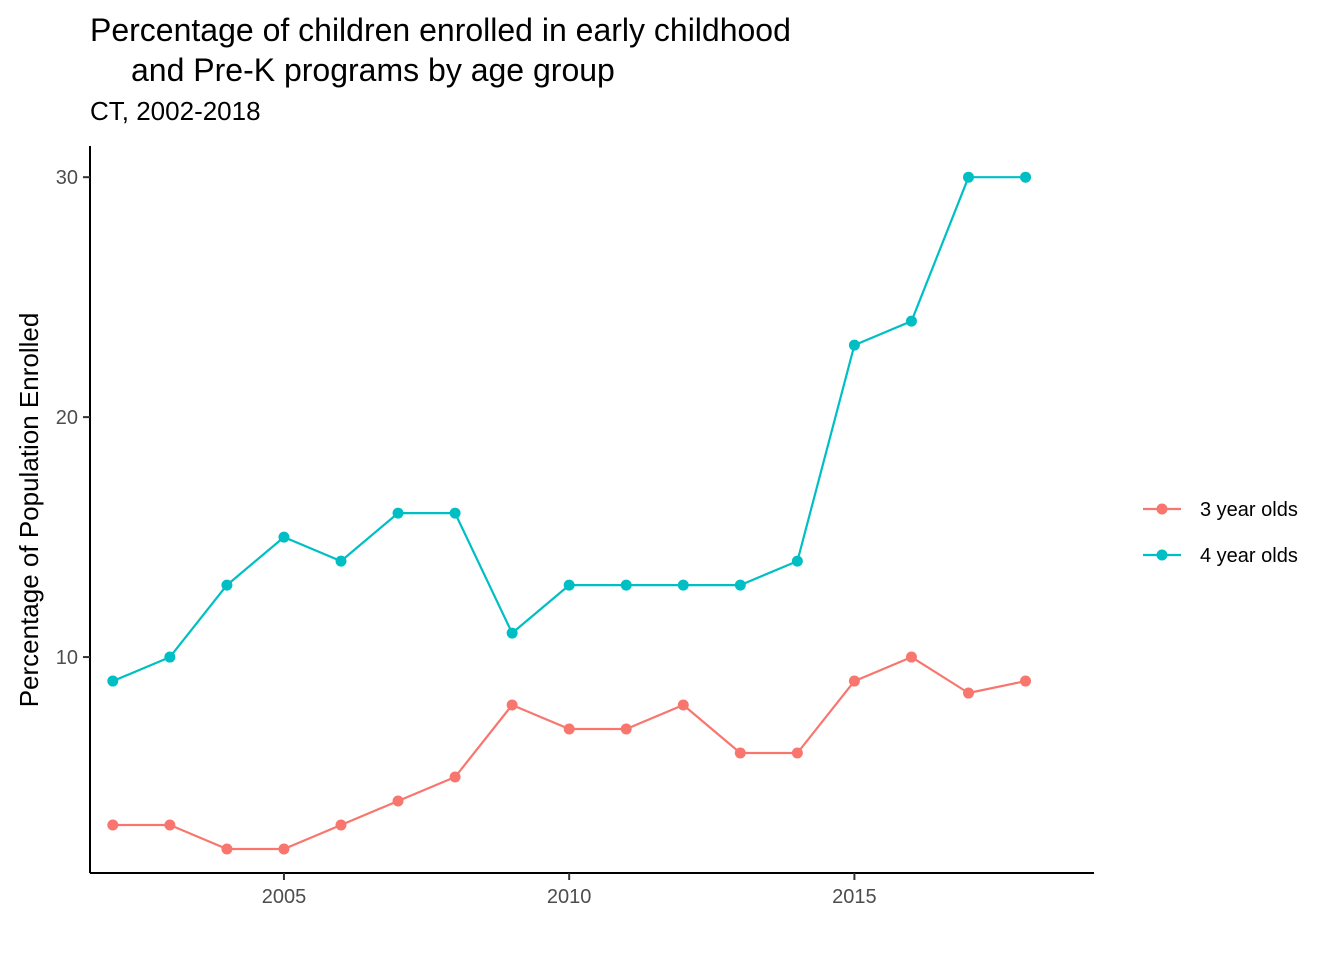 This screenshot has height=960, width=1344. Describe the element at coordinates (29, 510) in the screenshot. I see `y-axis-label: Percentage of Population Enrolled` at that location.